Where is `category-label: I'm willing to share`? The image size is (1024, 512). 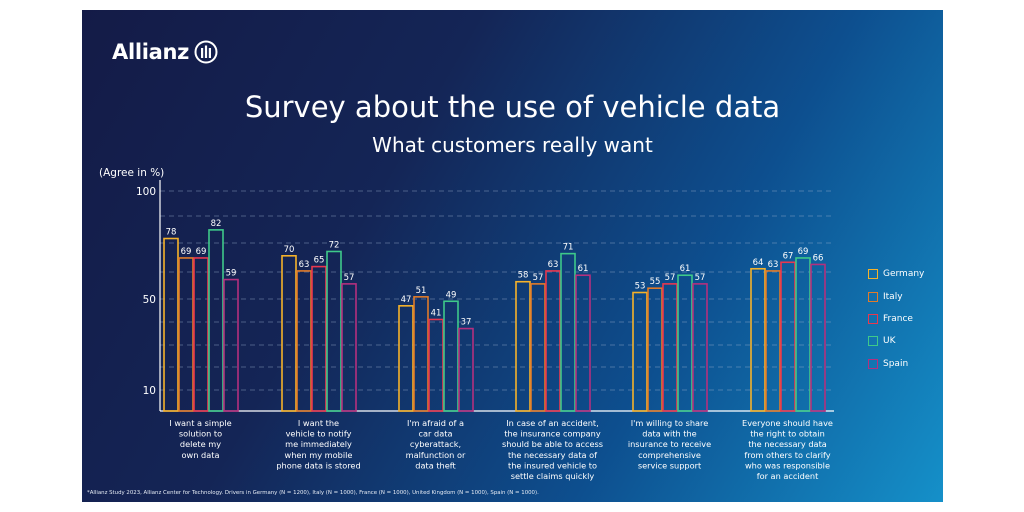
category-label: I'm willing to share is located at coordinates (670, 423).